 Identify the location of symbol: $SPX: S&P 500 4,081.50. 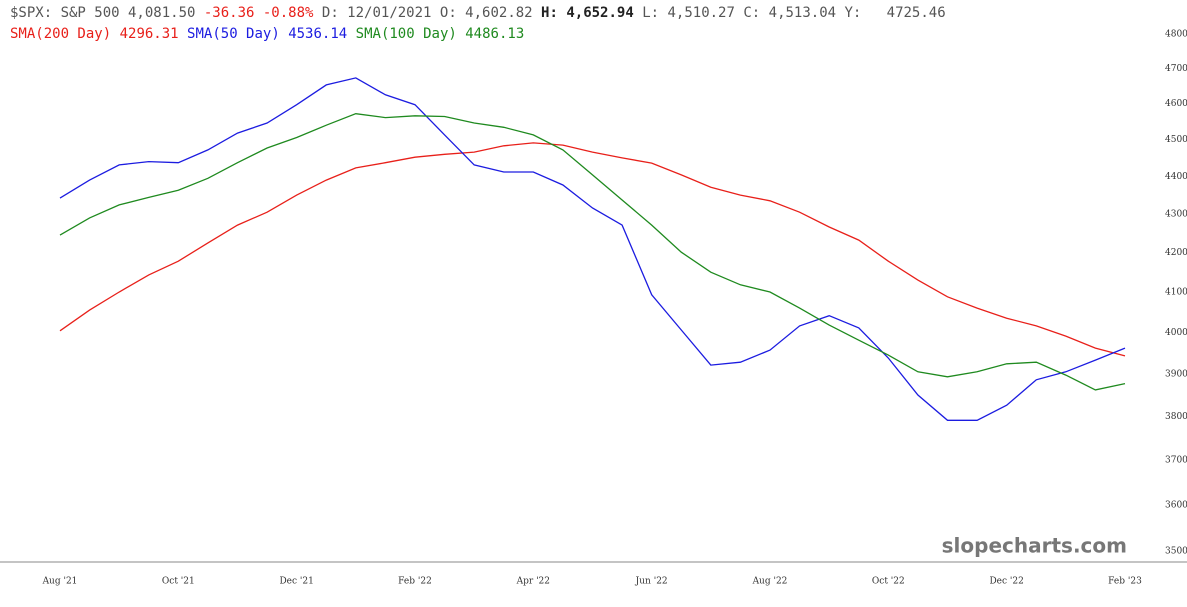
(102, 13).